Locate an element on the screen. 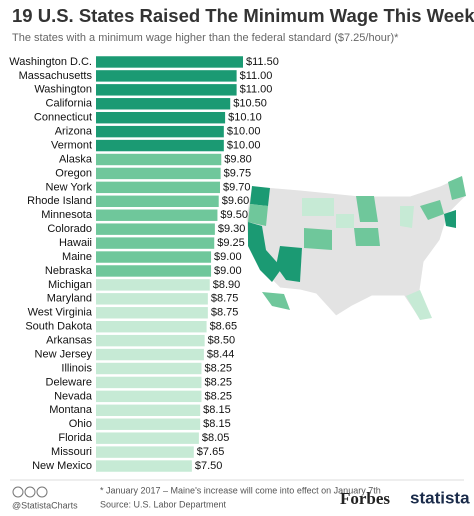  category-label: Connecticut is located at coordinates (63, 118).